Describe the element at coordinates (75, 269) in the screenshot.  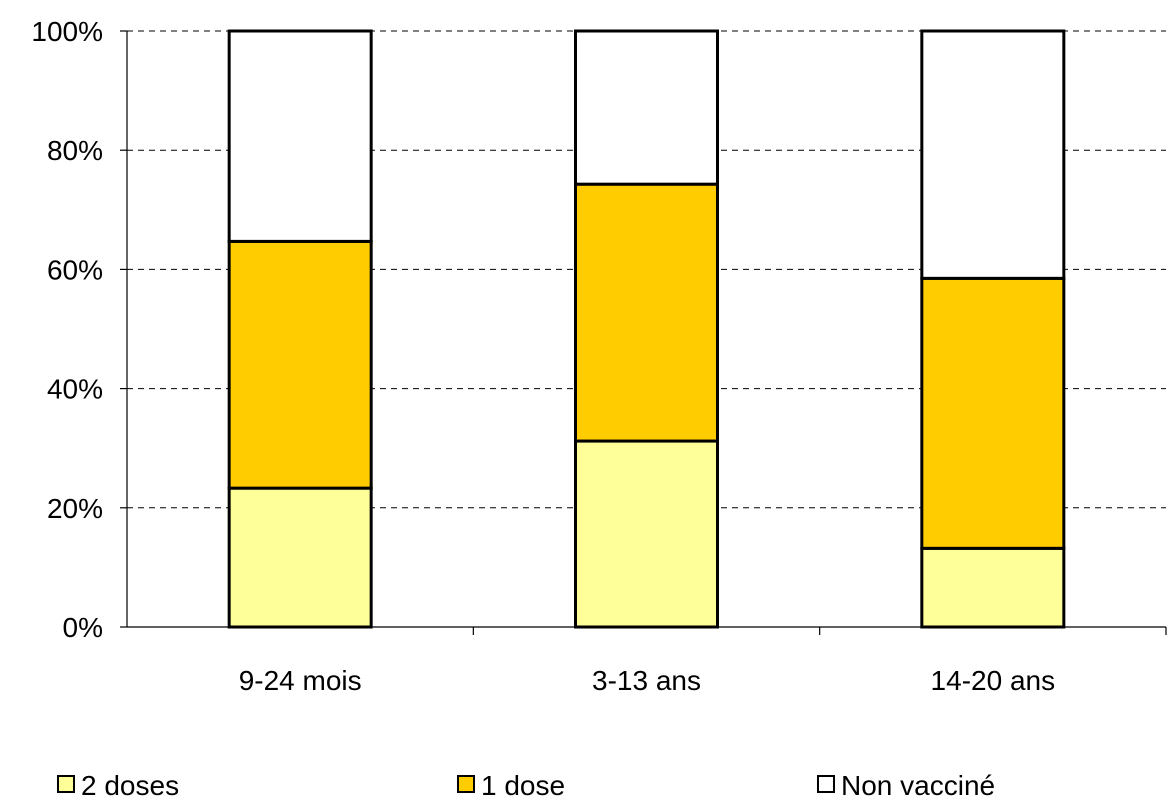
I see `y-tick-label-60: 60%` at that location.